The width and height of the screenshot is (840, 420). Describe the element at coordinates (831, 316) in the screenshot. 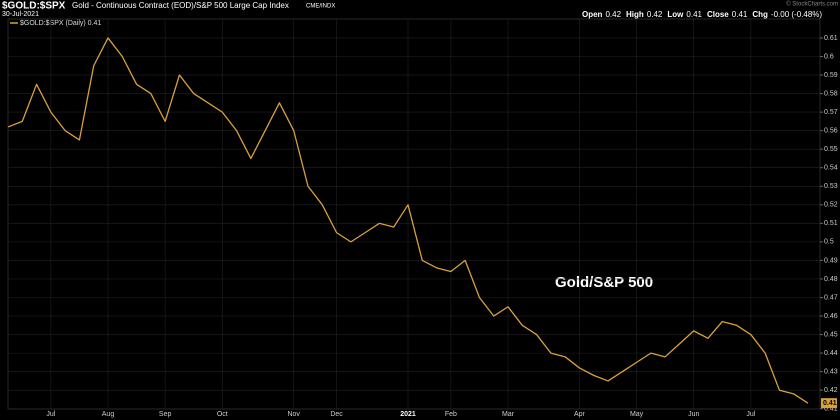

I see `y-tick-label: 0.46` at that location.